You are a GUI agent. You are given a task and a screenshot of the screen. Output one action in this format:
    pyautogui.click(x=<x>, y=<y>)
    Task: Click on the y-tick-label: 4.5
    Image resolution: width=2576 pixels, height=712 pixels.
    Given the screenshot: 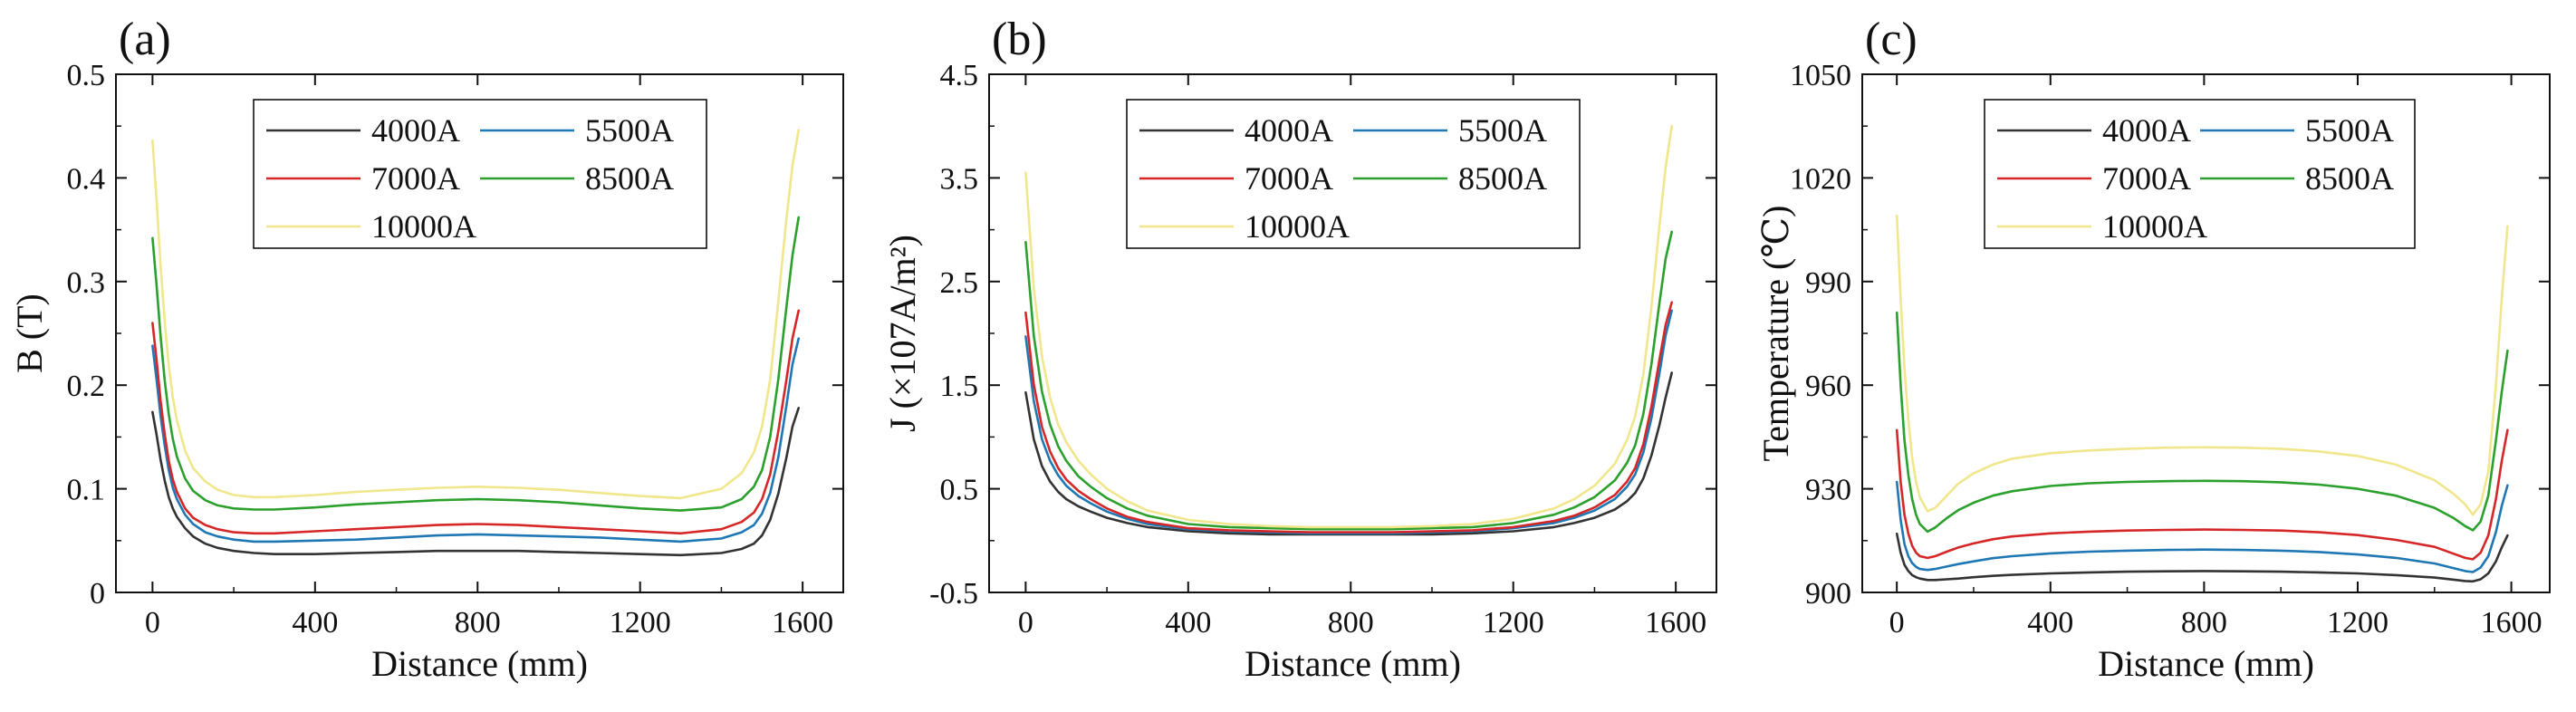 What is the action you would take?
    pyautogui.click(x=959, y=75)
    